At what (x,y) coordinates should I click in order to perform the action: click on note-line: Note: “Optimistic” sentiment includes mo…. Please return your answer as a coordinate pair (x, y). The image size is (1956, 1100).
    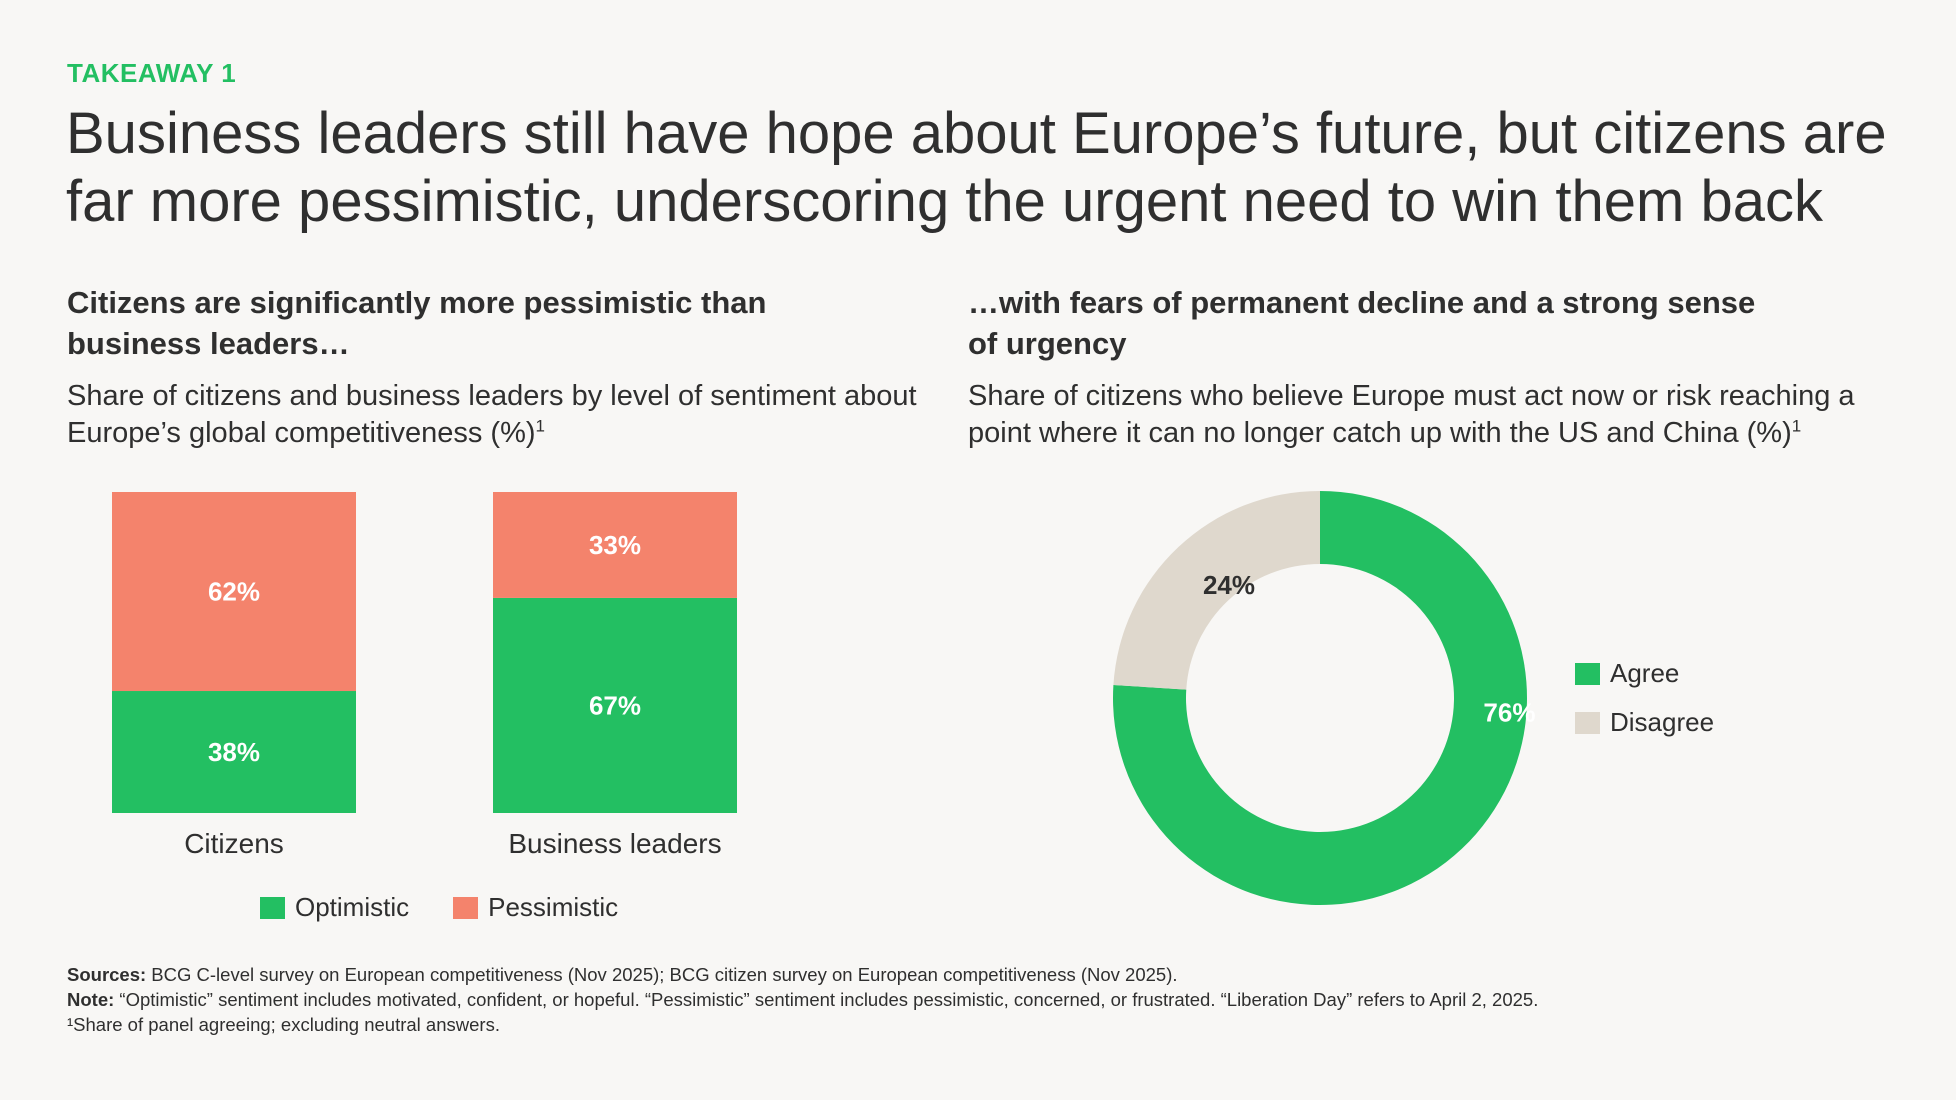
    Looking at the image, I should click on (997, 999).